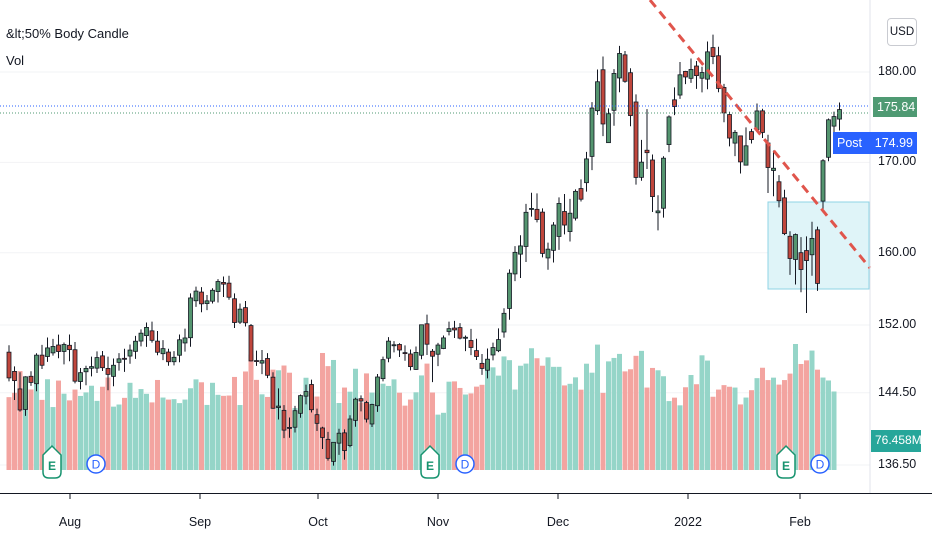 This screenshot has height=550, width=932. Describe the element at coordinates (897, 464) in the screenshot. I see `price-tick-label: 136.50` at that location.